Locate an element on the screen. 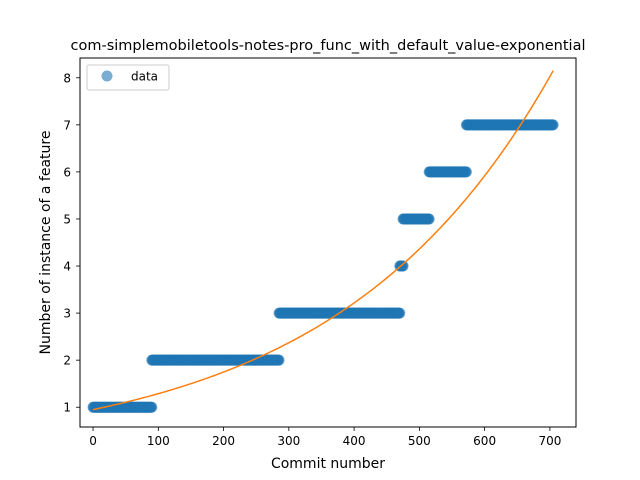  x-tick-label: 100 is located at coordinates (158, 441).